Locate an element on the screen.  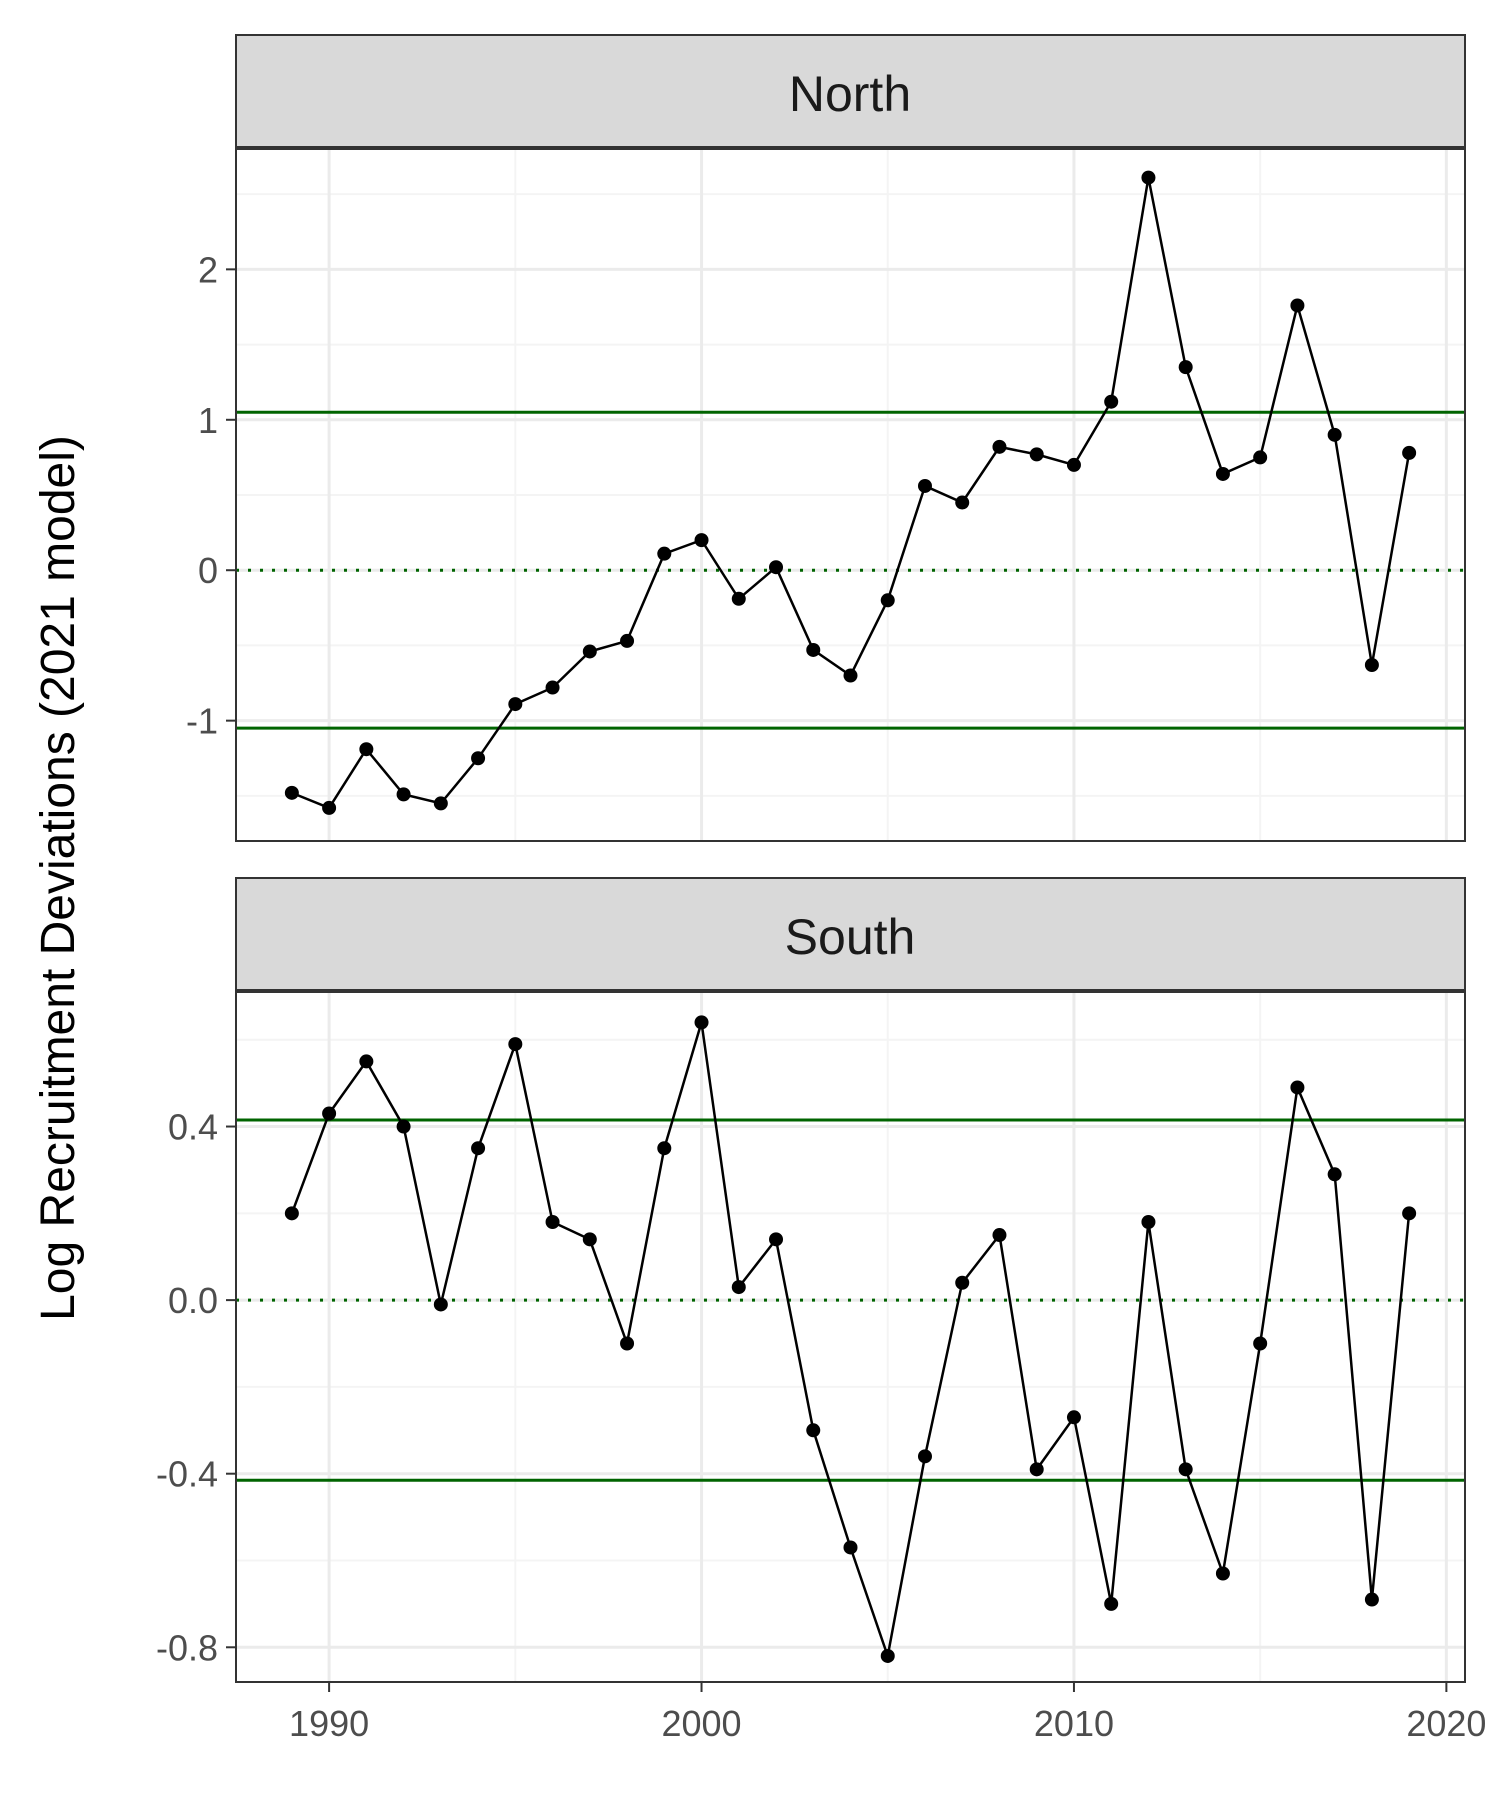
south-y-tick-label: -0.4 is located at coordinates (187, 1474).